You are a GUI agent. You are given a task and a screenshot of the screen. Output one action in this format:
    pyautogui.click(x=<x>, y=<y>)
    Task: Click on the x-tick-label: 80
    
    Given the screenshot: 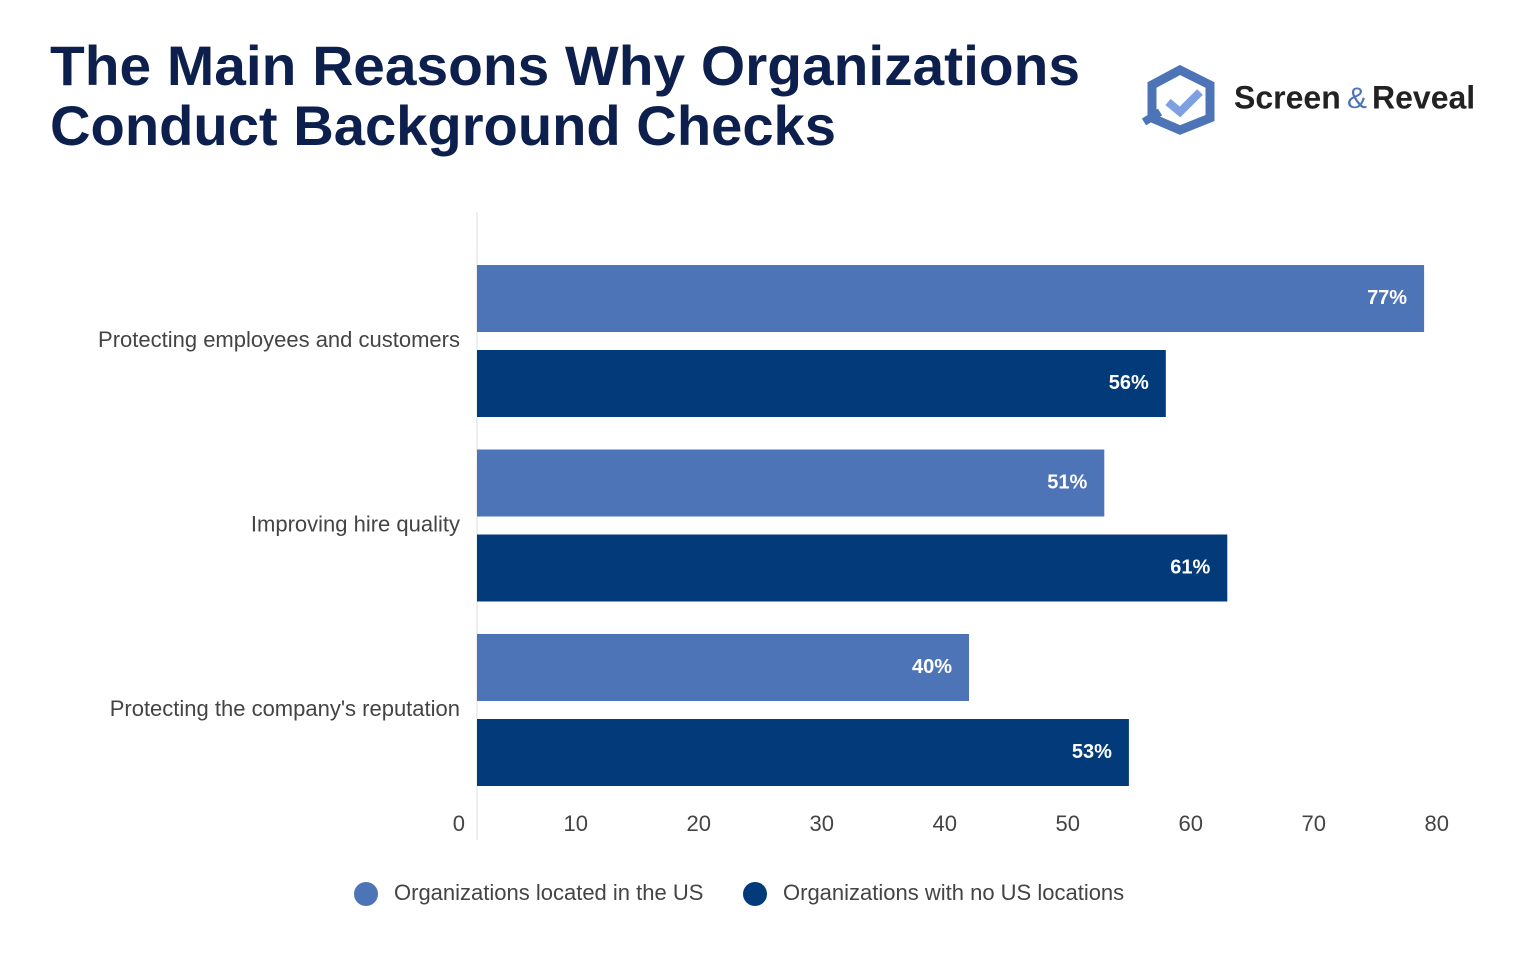 What is the action you would take?
    pyautogui.click(x=1437, y=823)
    